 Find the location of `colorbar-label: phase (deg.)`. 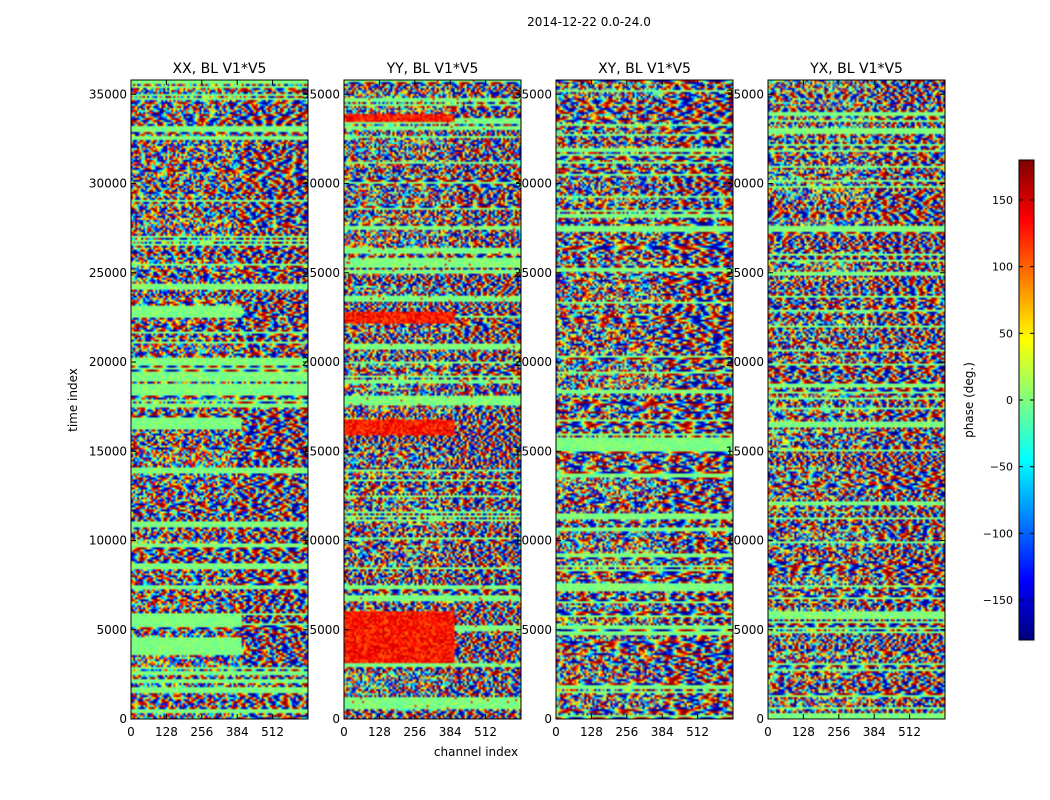

colorbar-label: phase (deg.) is located at coordinates (969, 400).